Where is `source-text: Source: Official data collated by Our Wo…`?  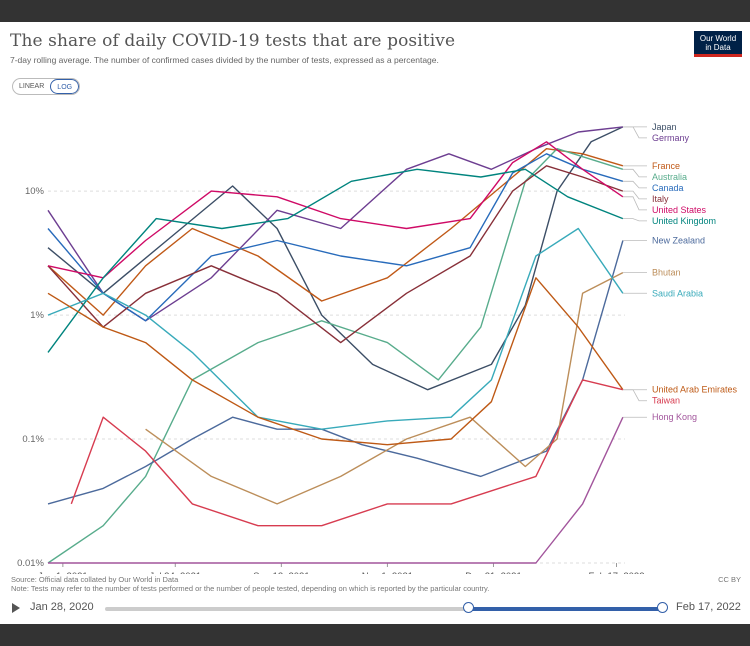 source-text: Source: Official data collated by Our Wo… is located at coordinates (95, 579).